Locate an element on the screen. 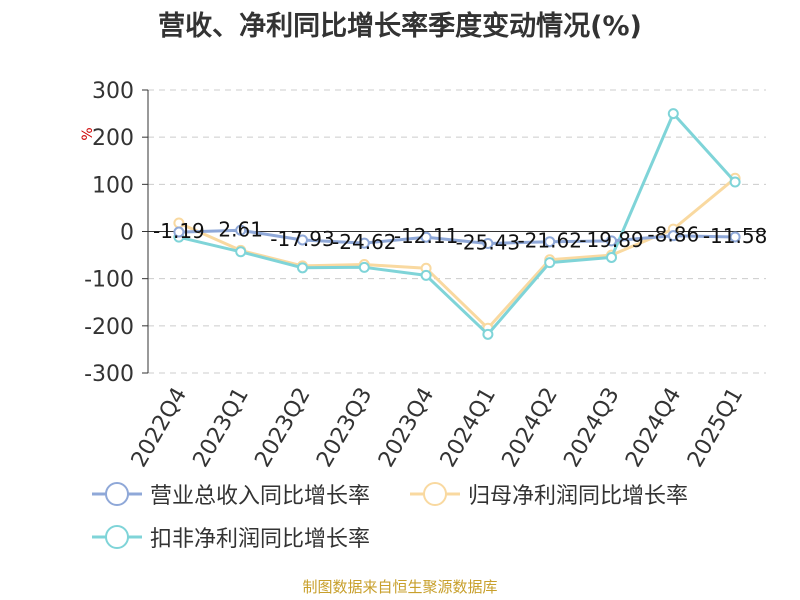  y-axis-label: % is located at coordinates (88, 133).